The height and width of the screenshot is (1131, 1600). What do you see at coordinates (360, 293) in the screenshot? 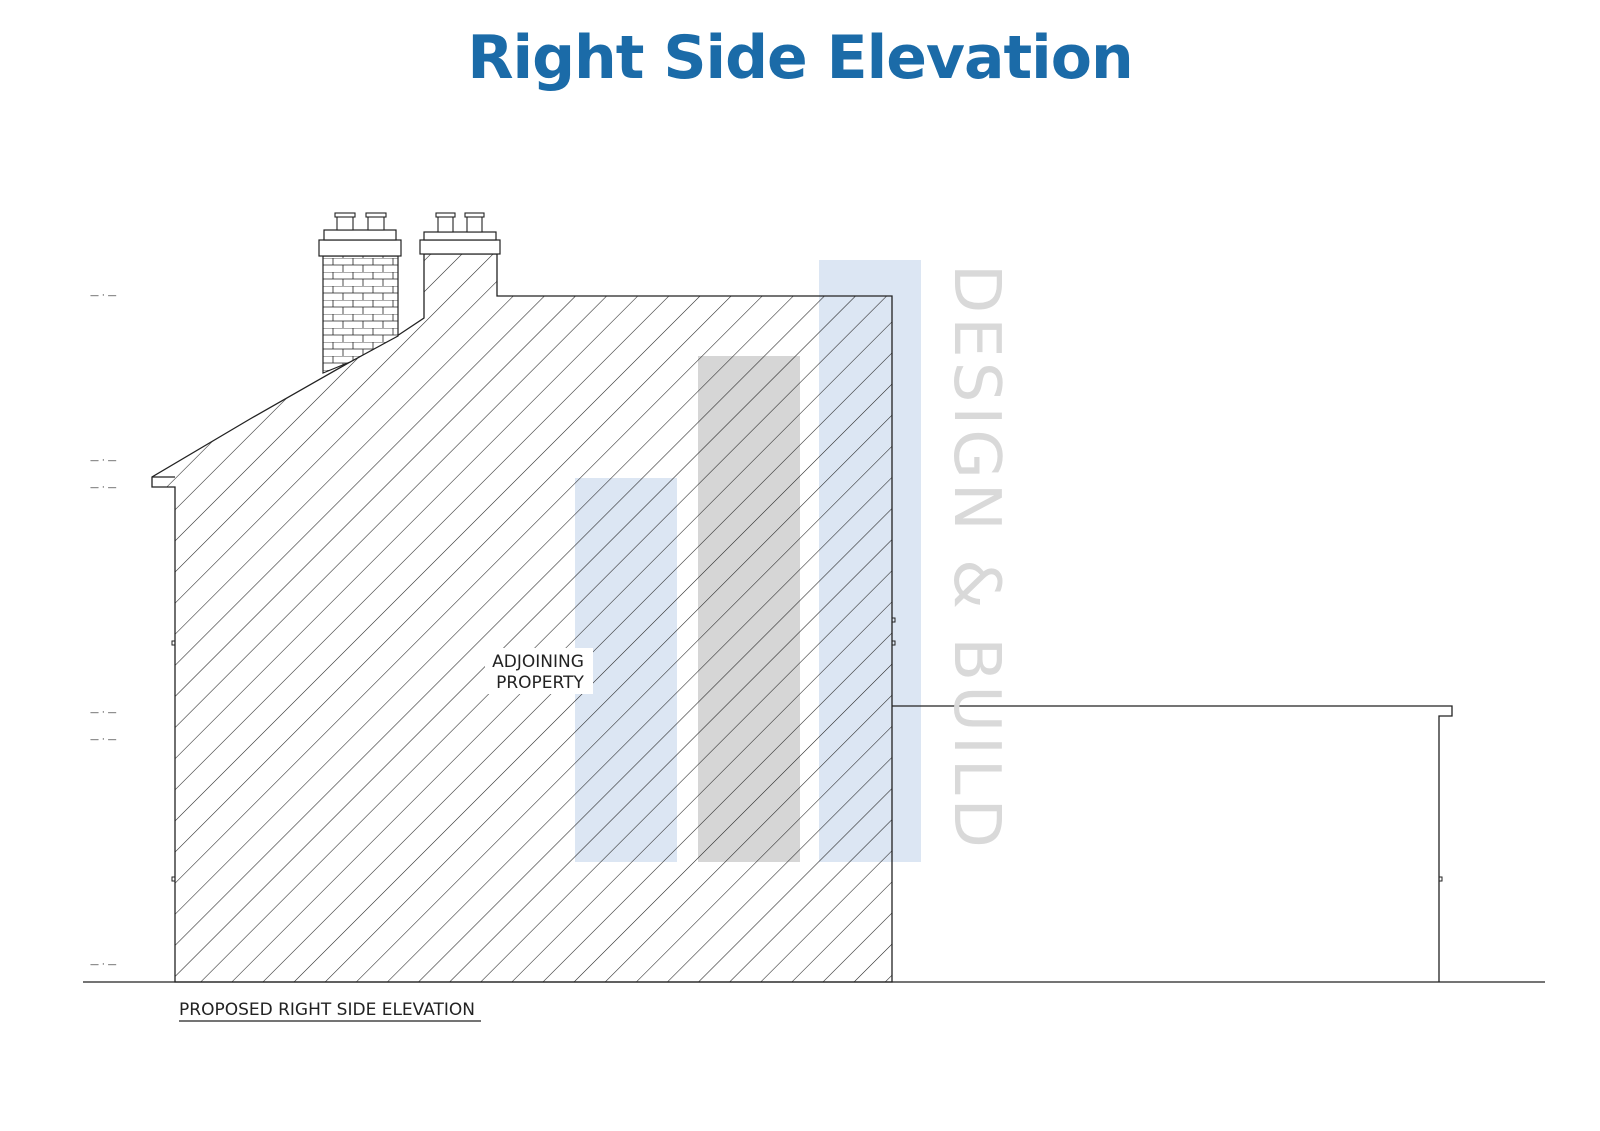
I see `chimney-left` at bounding box center [360, 293].